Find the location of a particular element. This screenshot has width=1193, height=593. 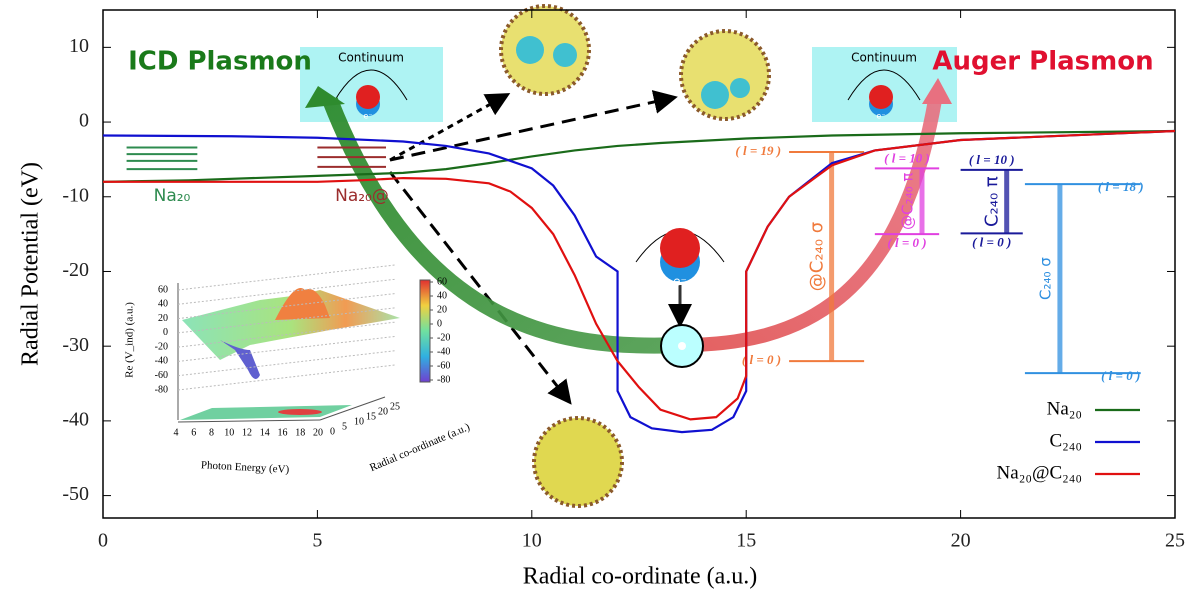

x-tick-label: 10 is located at coordinates (532, 541).